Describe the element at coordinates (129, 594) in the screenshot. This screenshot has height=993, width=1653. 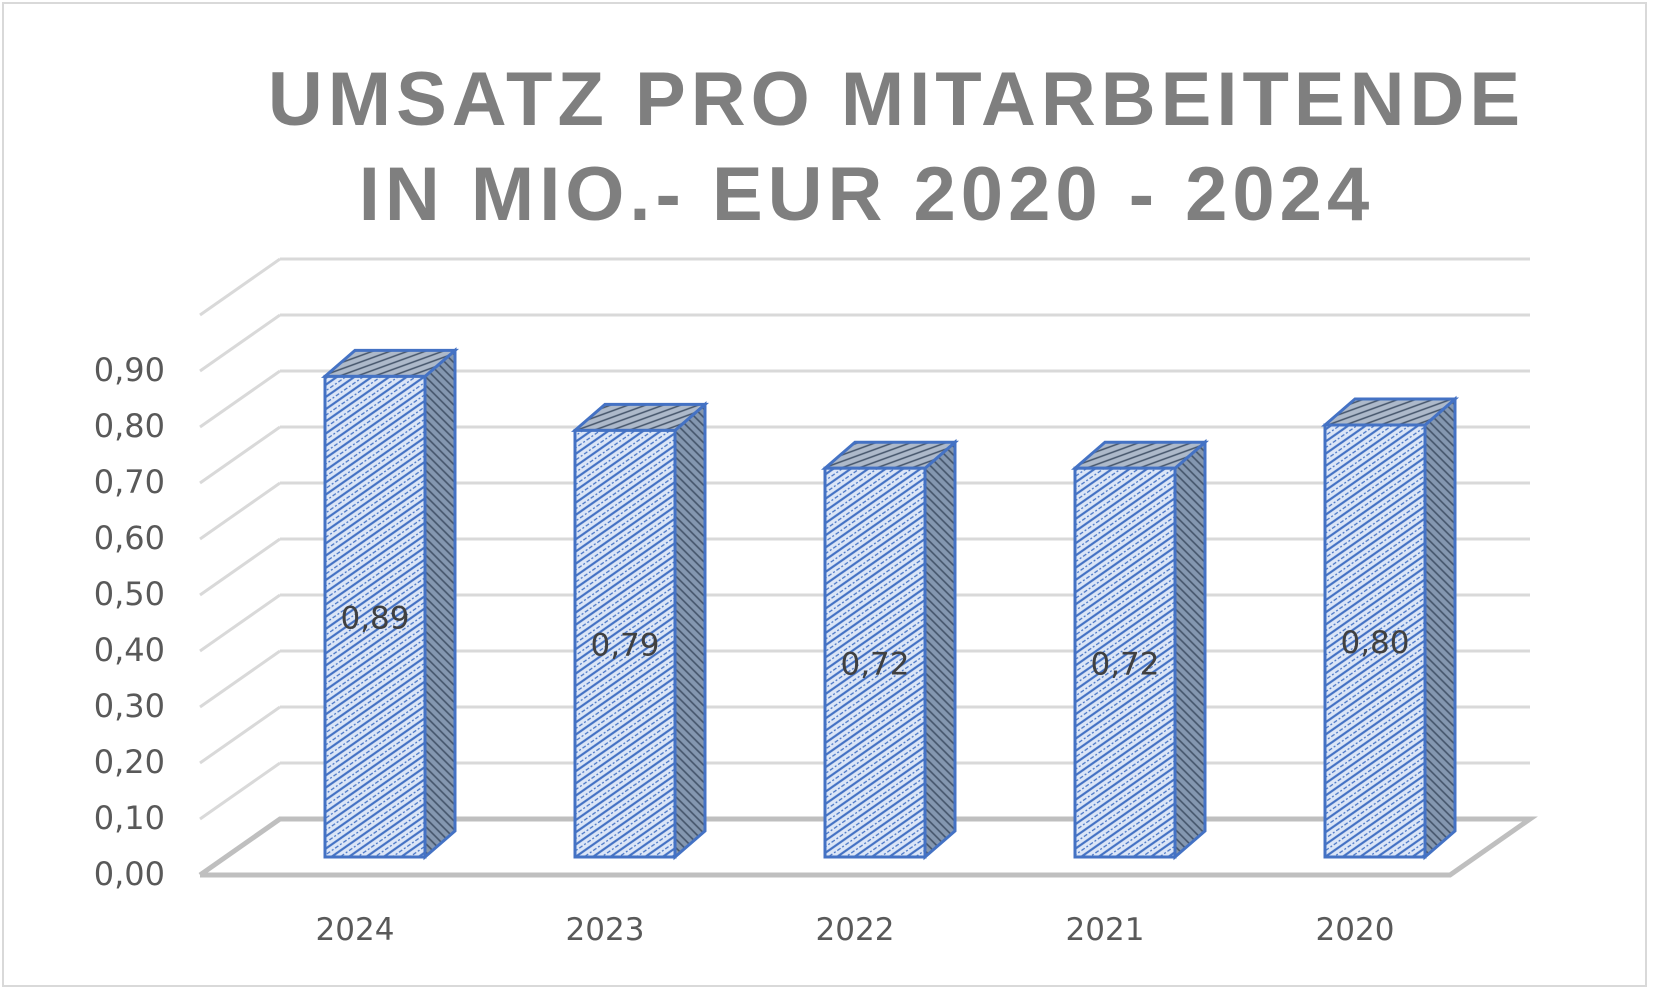
I see `y-tick-label: 0,50` at that location.